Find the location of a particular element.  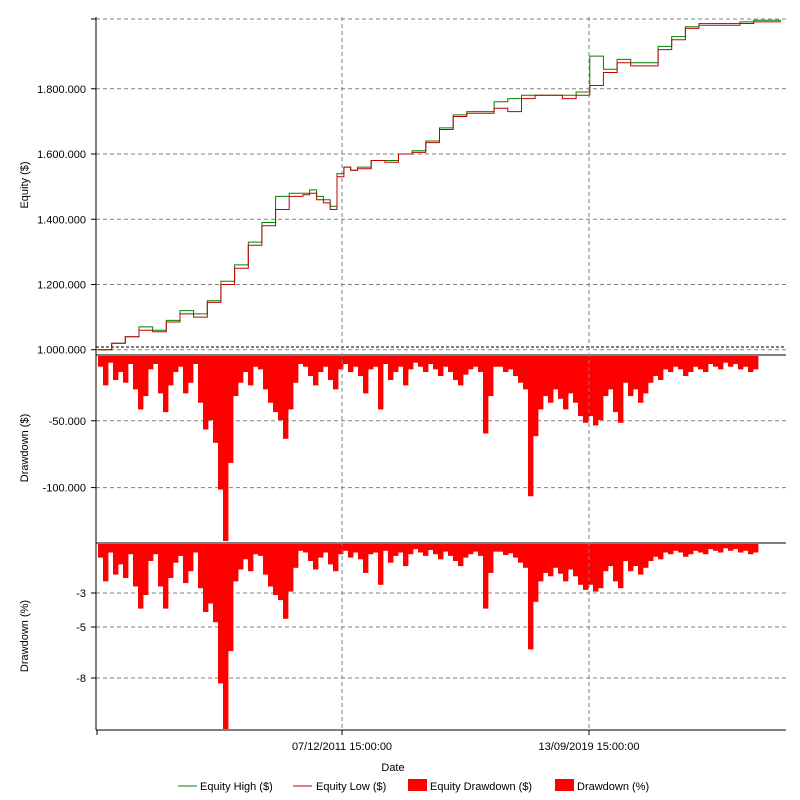

y-tick-label: 1.800.000 is located at coordinates (61, 90).